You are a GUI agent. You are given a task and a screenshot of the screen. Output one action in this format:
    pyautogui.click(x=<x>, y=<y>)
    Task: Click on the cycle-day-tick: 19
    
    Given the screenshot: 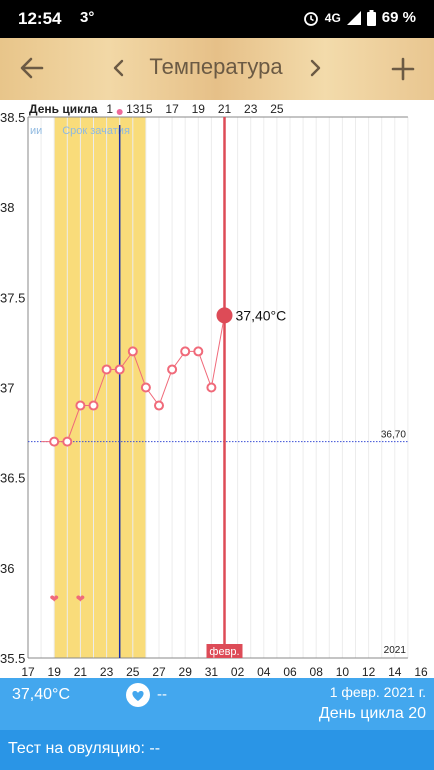 What is the action you would take?
    pyautogui.click(x=199, y=109)
    